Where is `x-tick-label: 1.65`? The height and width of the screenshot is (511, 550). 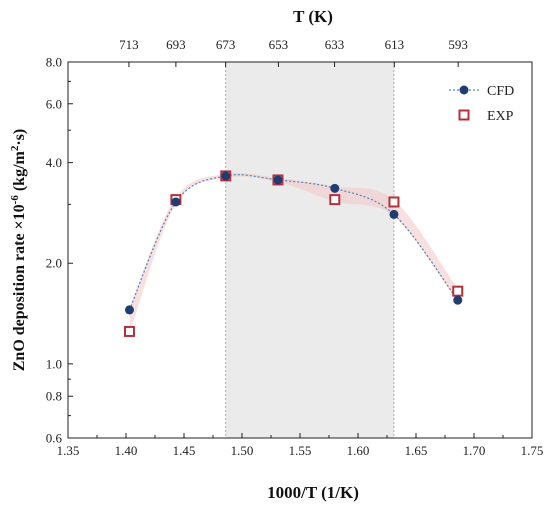 x-tick-label: 1.65 is located at coordinates (416, 450).